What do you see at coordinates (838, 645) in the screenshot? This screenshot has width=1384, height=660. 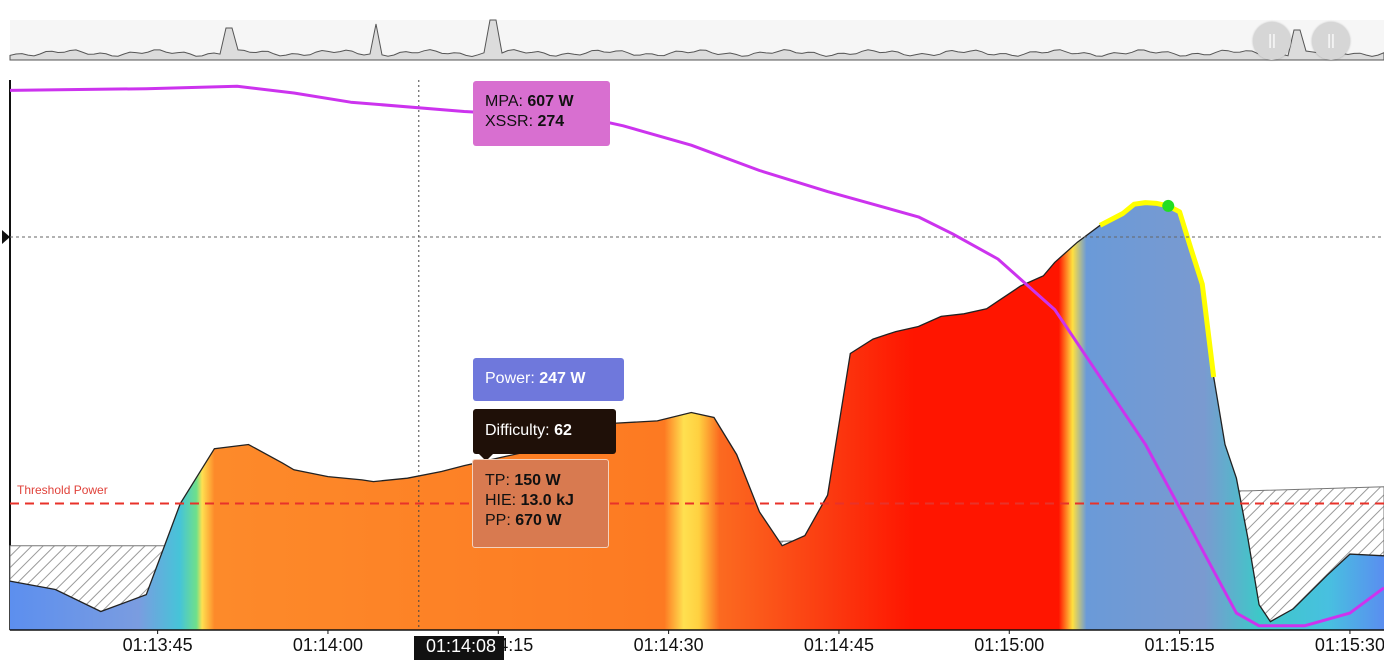 I see `x-tick-label: 01:14:45` at bounding box center [838, 645].